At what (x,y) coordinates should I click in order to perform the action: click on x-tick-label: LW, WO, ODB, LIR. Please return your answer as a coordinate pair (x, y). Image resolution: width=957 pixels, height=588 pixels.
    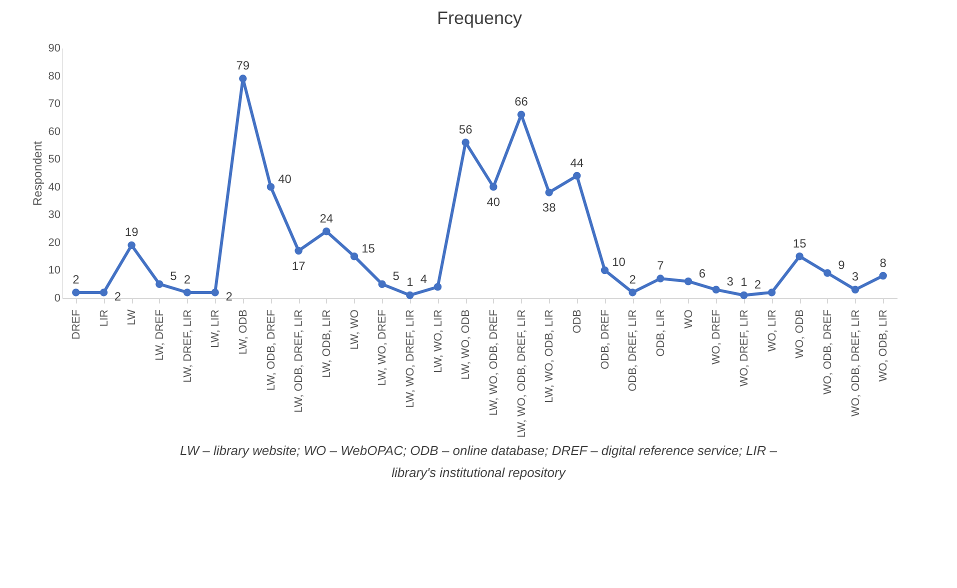
    Looking at the image, I should click on (550, 356).